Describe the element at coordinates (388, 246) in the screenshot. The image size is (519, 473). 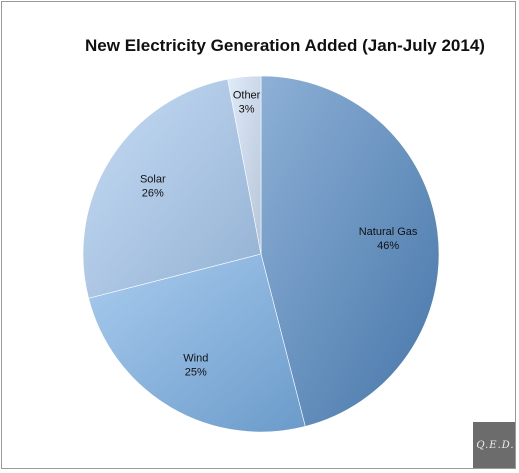
I see `slice-value-natural-gas: 46%` at that location.